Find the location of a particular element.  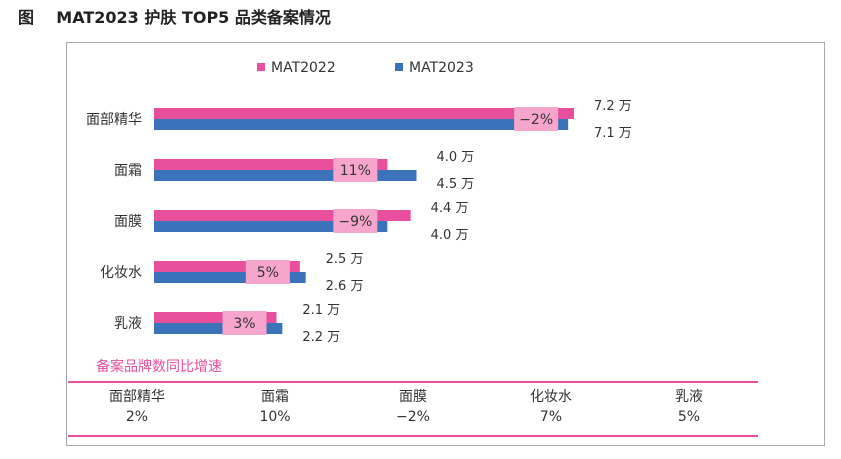

data-label-mat2023: 2.2 万 is located at coordinates (321, 337).